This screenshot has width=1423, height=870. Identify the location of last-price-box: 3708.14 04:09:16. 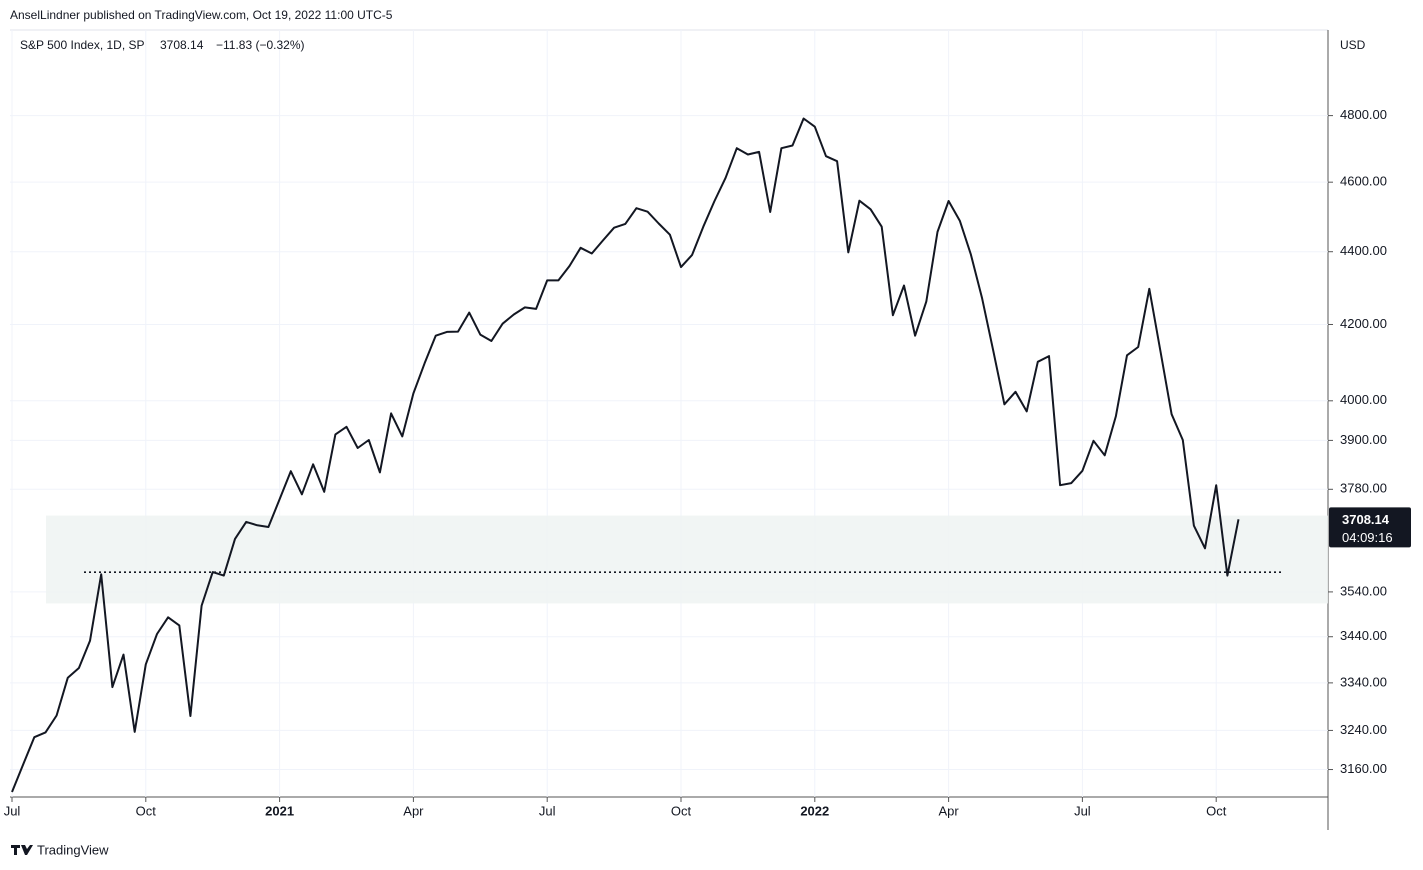
(1370, 527).